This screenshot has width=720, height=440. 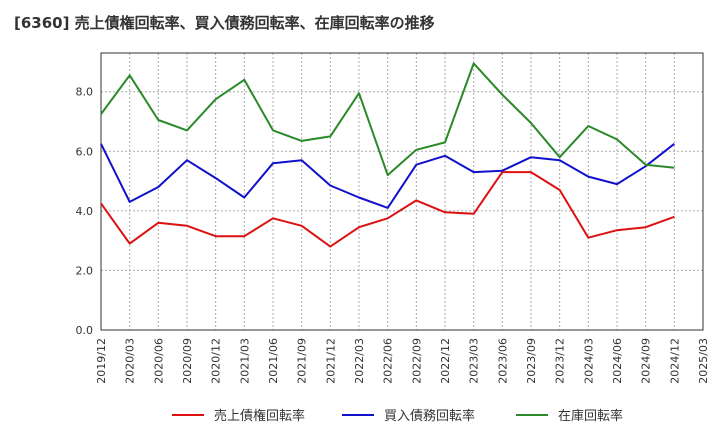 I want to click on x-tick-label: 2021/03, so click(x=244, y=361).